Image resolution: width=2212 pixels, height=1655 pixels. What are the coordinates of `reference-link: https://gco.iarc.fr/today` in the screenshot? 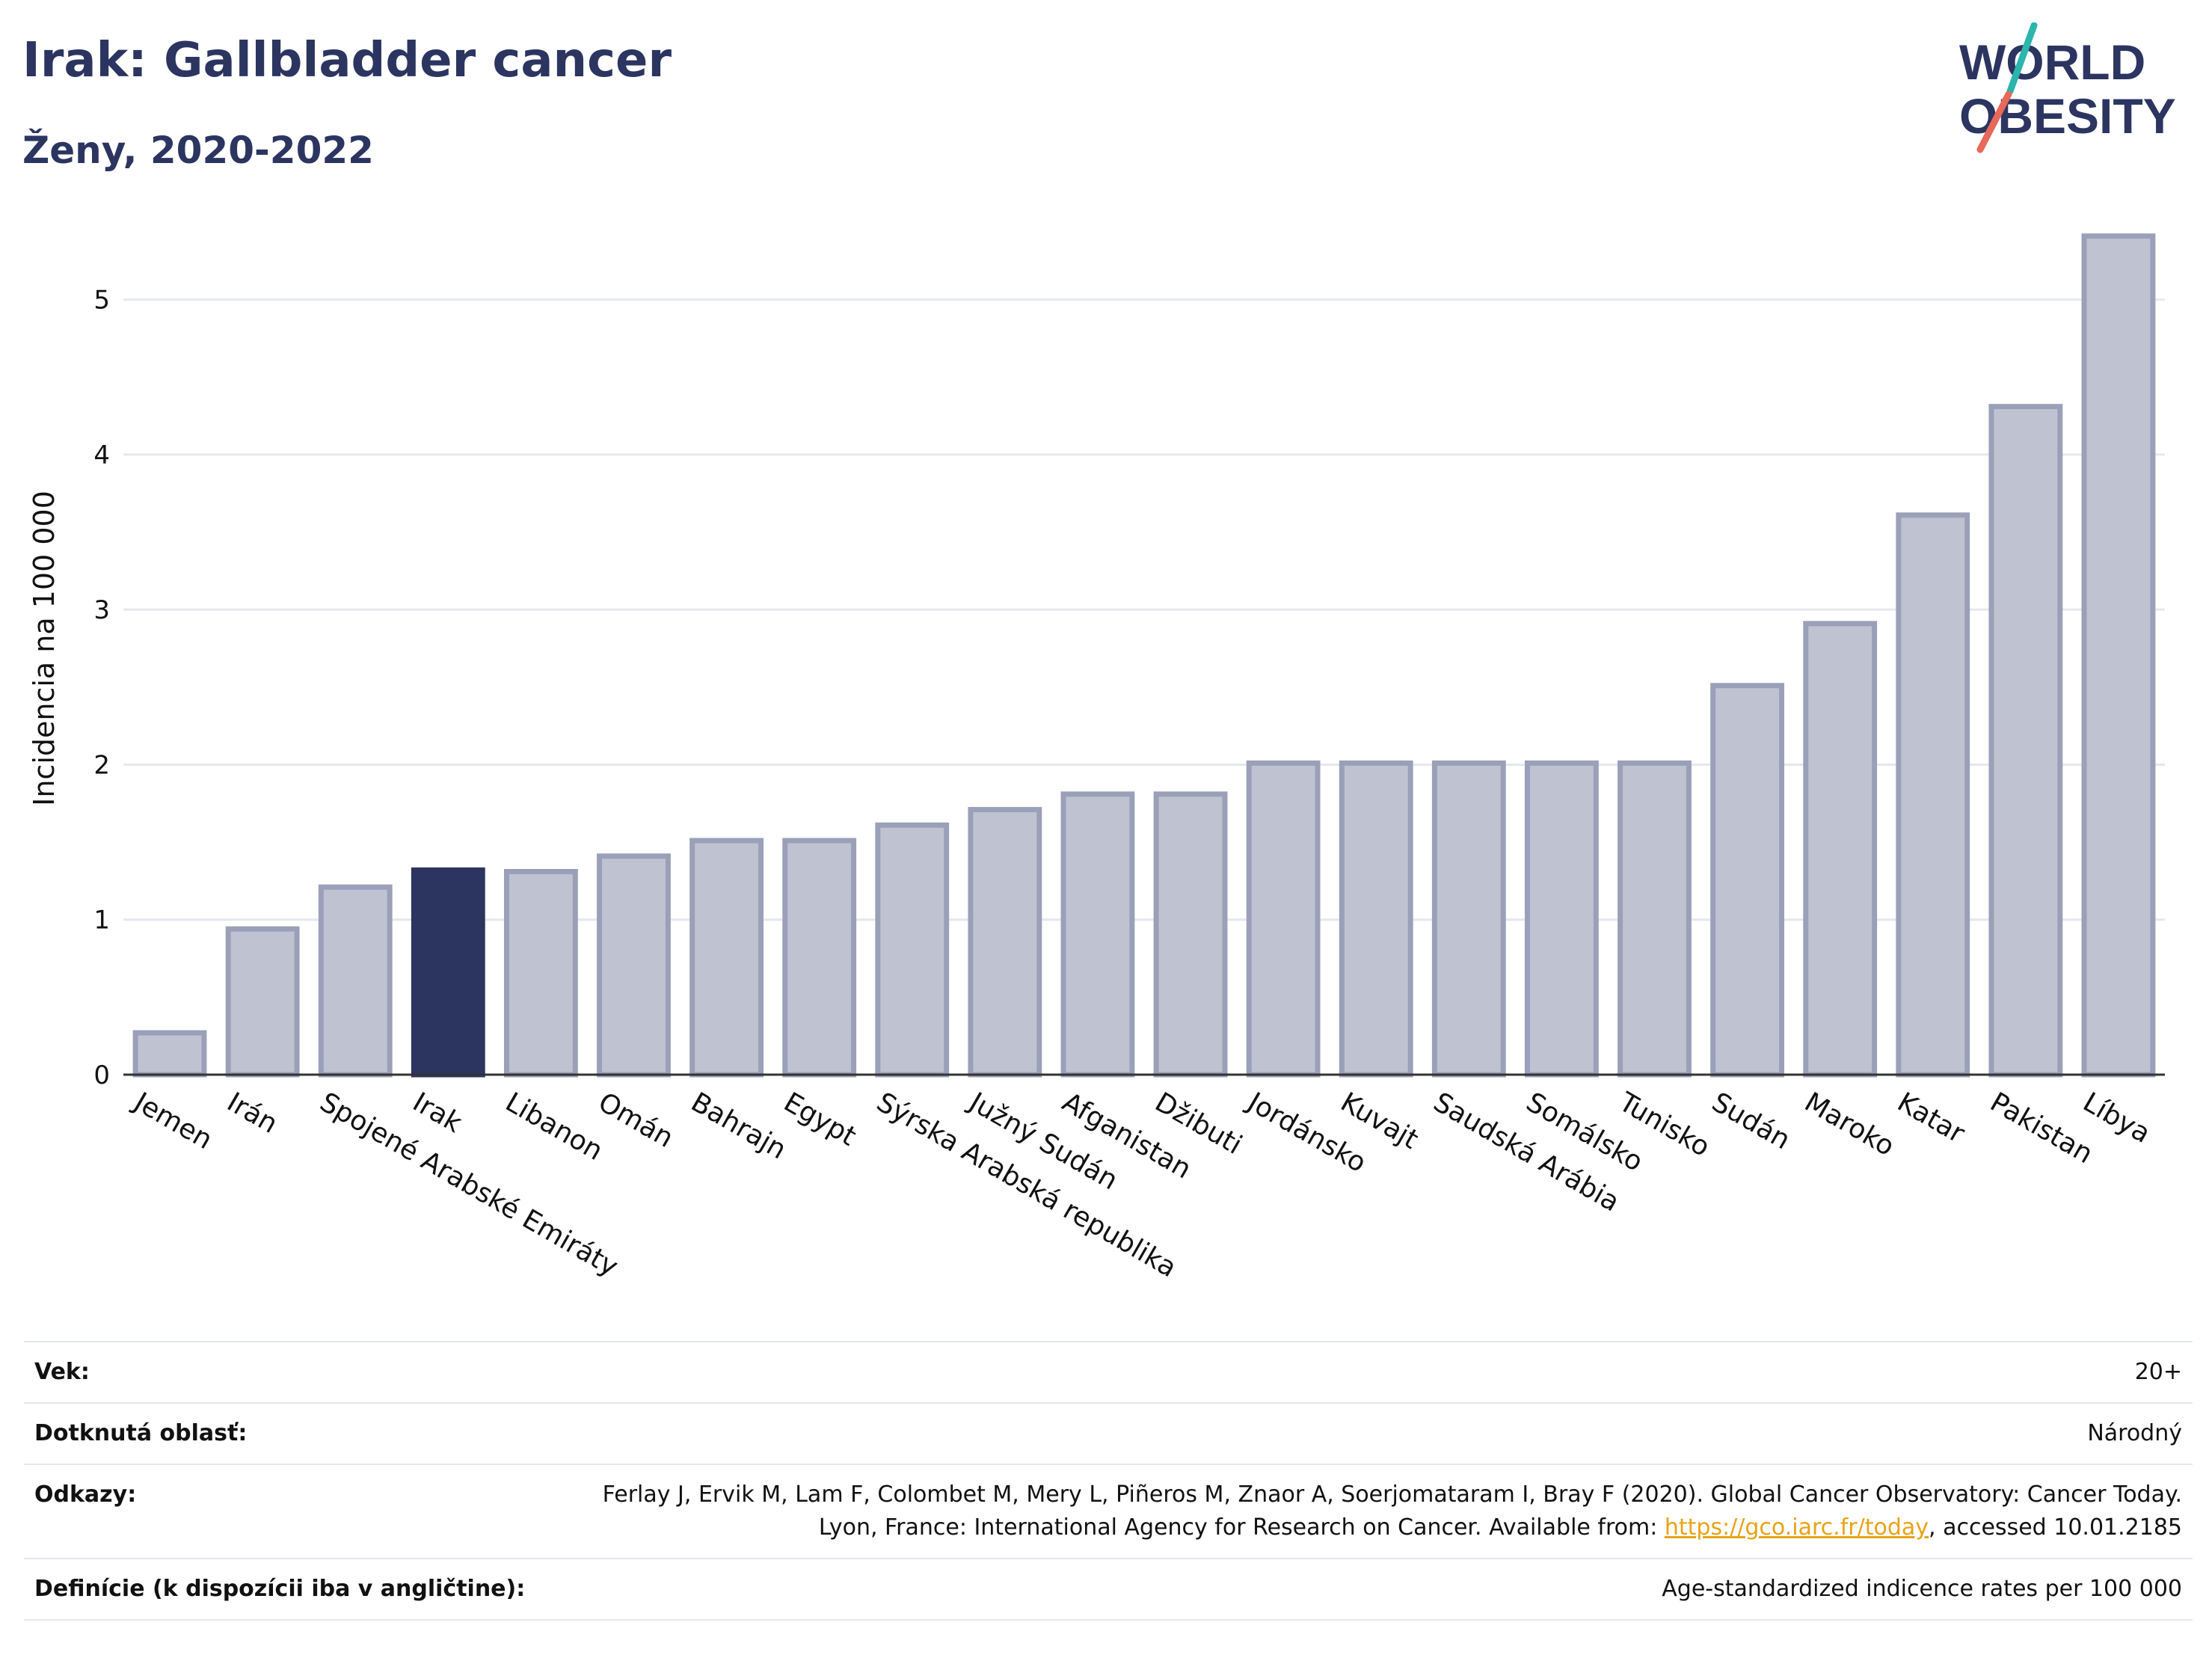 It's located at (1796, 1527).